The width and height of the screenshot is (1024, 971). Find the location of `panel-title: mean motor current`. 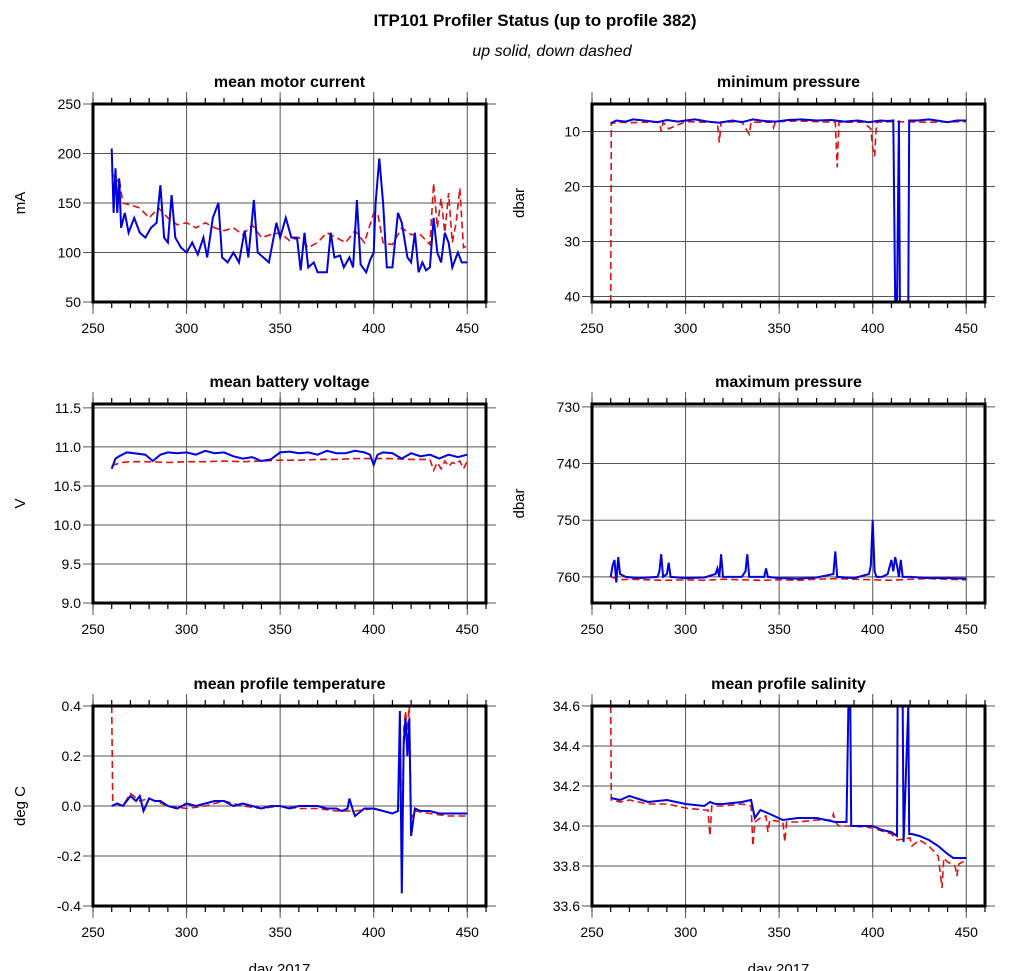

panel-title: mean motor current is located at coordinates (290, 82).